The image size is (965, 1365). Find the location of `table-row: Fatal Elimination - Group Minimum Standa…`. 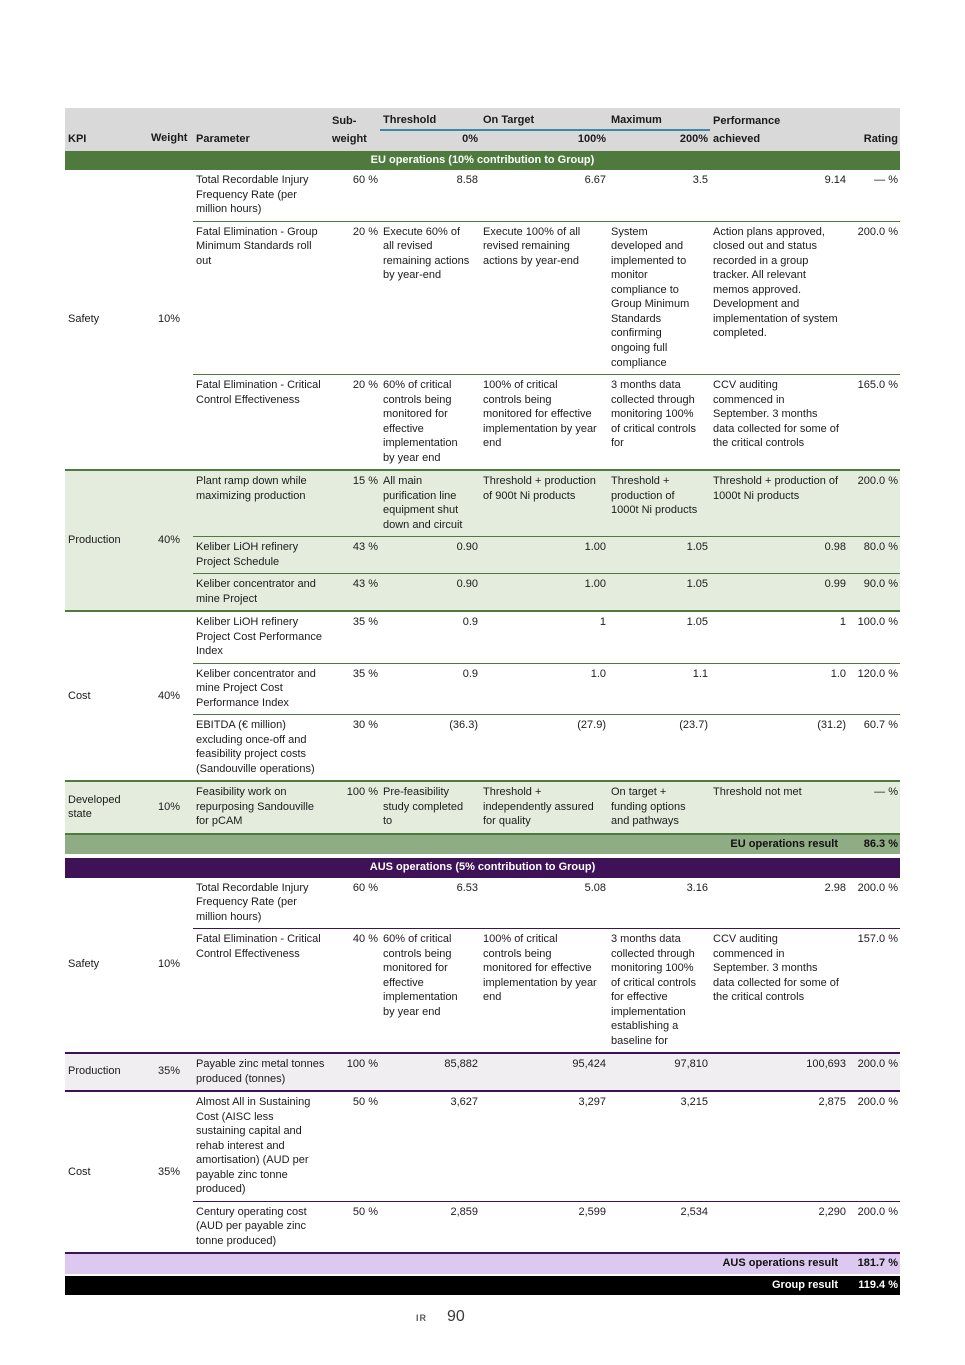

table-row: Fatal Elimination - Group Minimum Standa… is located at coordinates (482, 297).